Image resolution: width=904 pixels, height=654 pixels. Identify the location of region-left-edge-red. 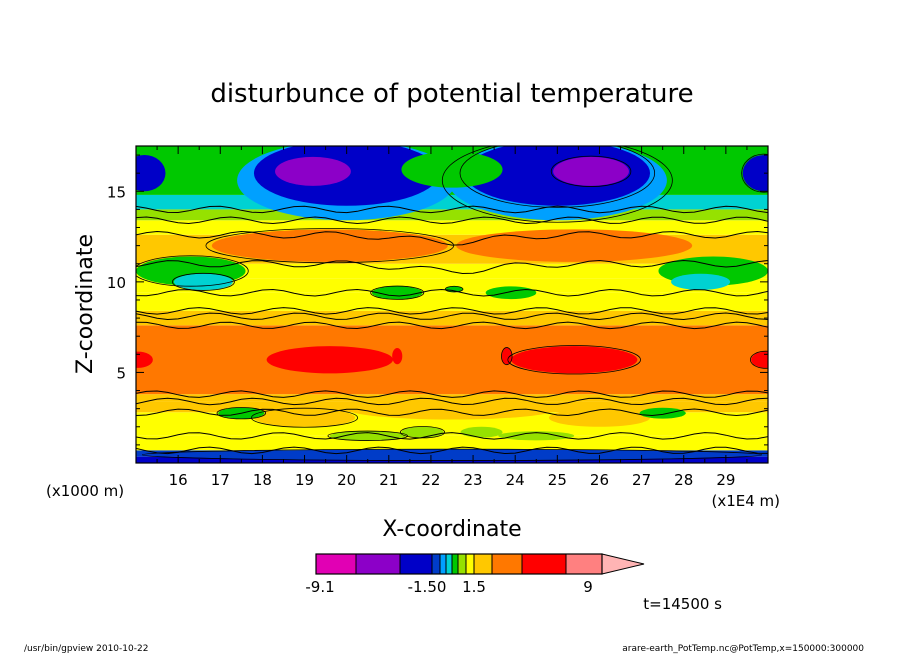
(144, 359).